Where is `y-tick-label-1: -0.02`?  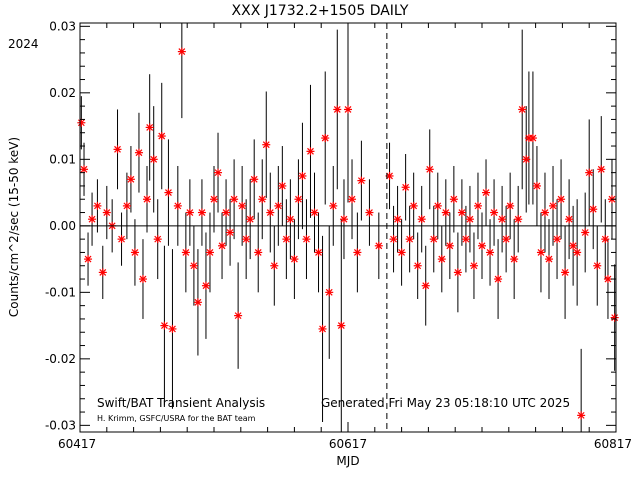 y-tick-label-1: -0.02 is located at coordinates (60, 359).